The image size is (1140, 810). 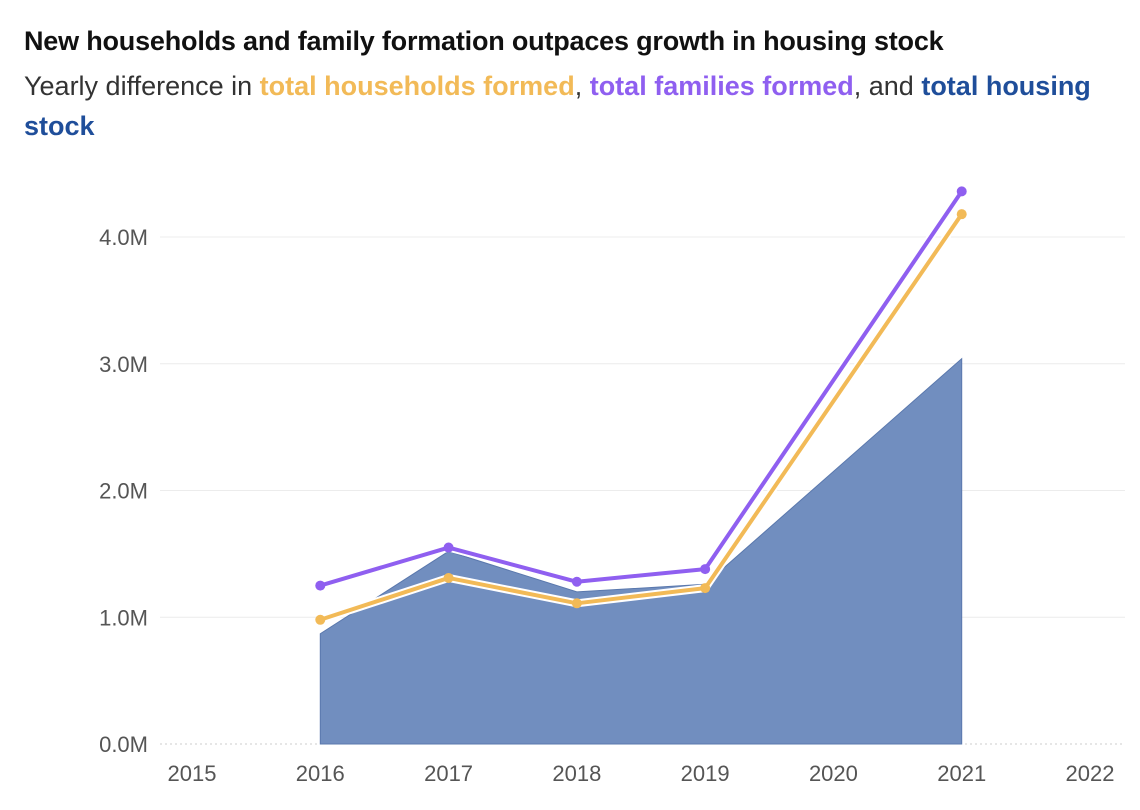 What do you see at coordinates (705, 773) in the screenshot?
I see `x-tick-label: 2019` at bounding box center [705, 773].